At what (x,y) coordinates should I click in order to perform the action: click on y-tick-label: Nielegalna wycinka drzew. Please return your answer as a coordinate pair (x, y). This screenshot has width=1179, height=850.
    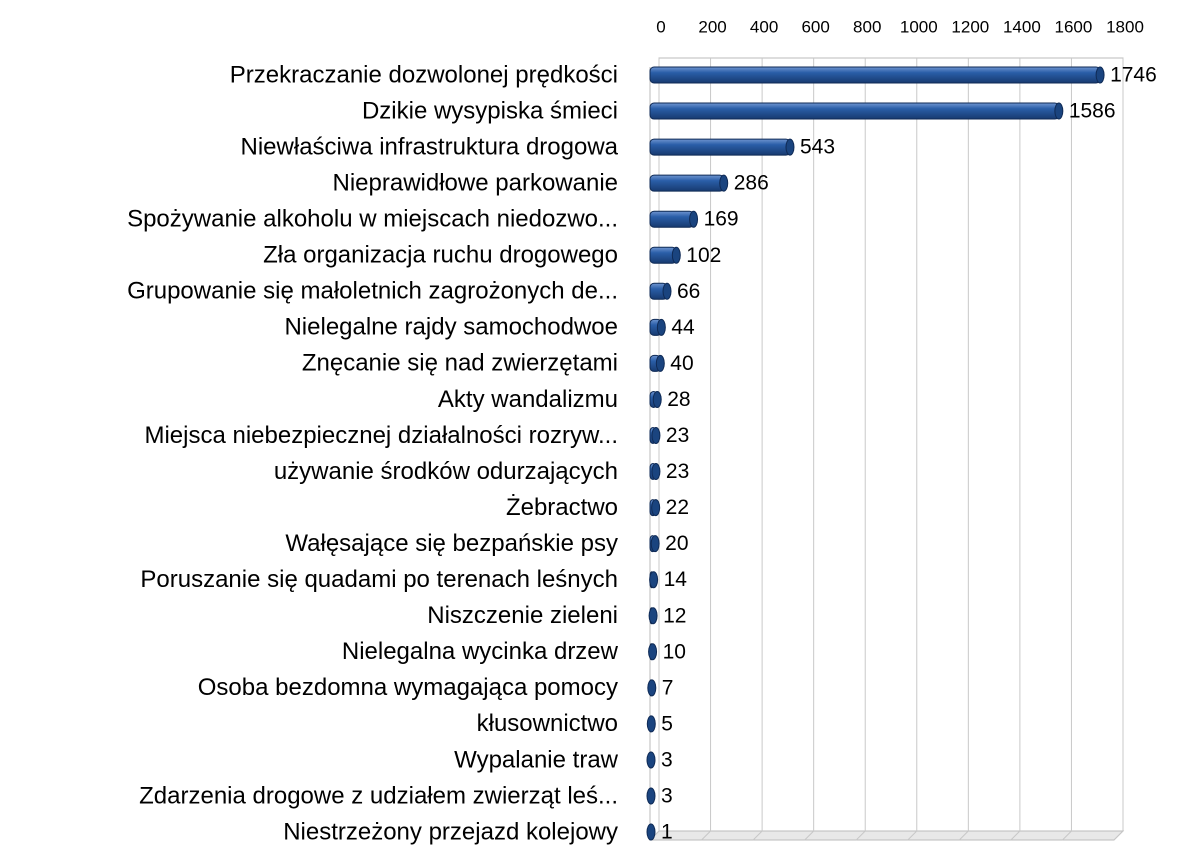
    Looking at the image, I should click on (480, 651).